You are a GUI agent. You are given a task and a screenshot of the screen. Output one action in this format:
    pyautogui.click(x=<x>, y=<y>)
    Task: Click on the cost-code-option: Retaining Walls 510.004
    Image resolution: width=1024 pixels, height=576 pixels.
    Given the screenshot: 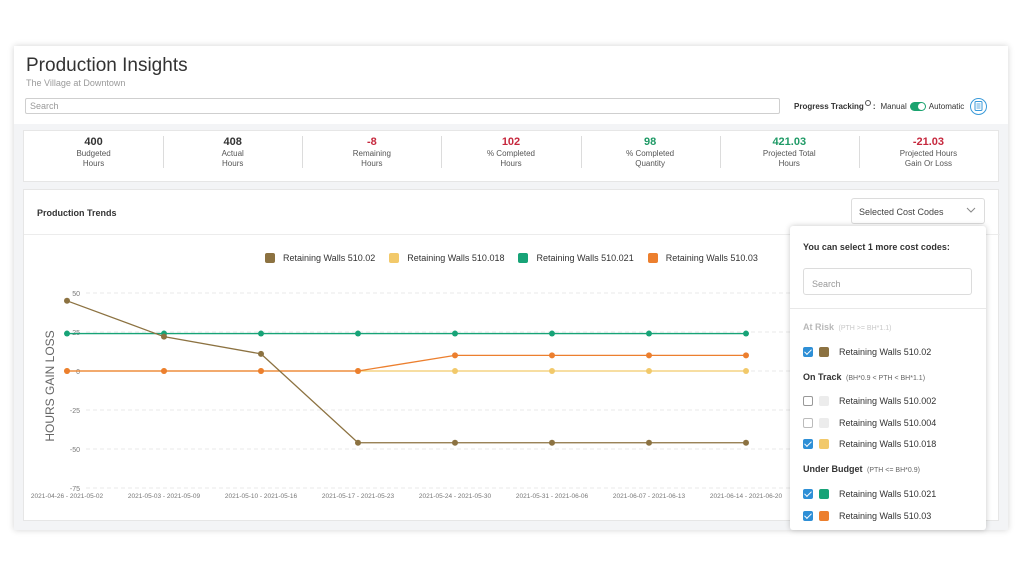 What is the action you would take?
    pyautogui.click(x=869, y=423)
    